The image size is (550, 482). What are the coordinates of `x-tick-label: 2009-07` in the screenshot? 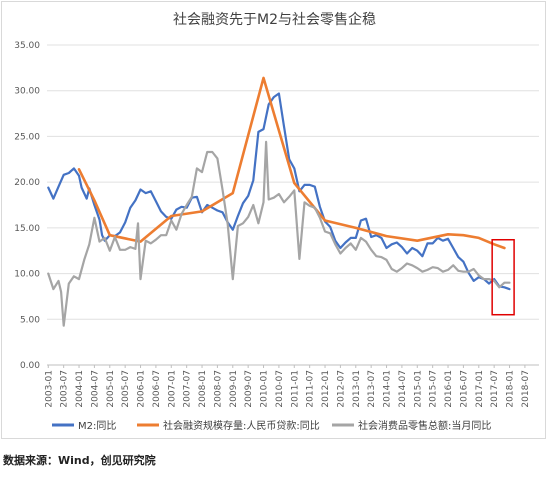 It's located at (249, 389).